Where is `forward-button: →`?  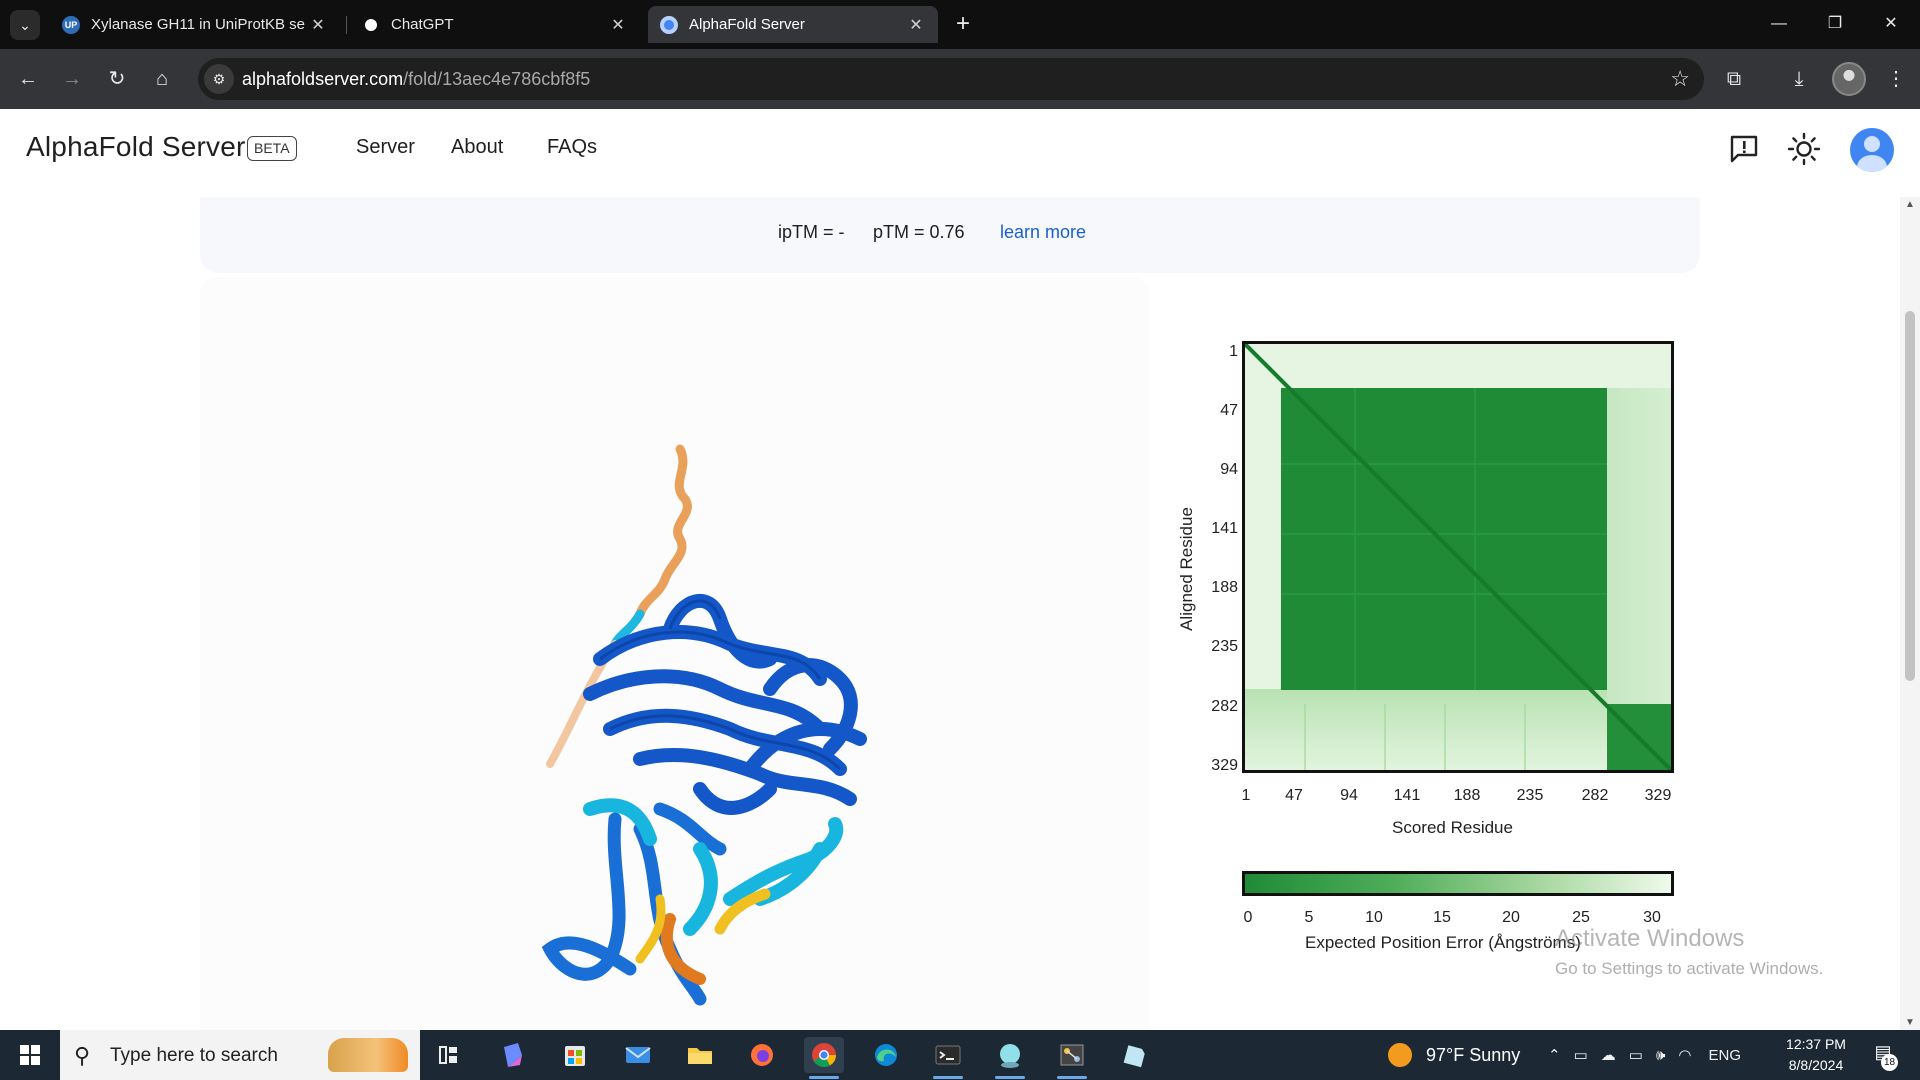
forward-button: → is located at coordinates (72, 79).